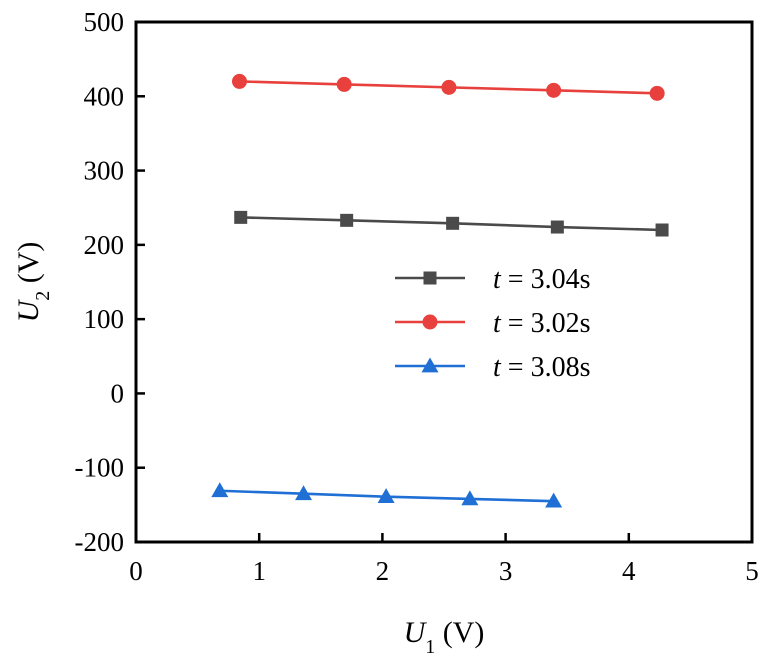 The image size is (770, 666). Describe the element at coordinates (100, 542) in the screenshot. I see `y-tick-label: -200` at that location.